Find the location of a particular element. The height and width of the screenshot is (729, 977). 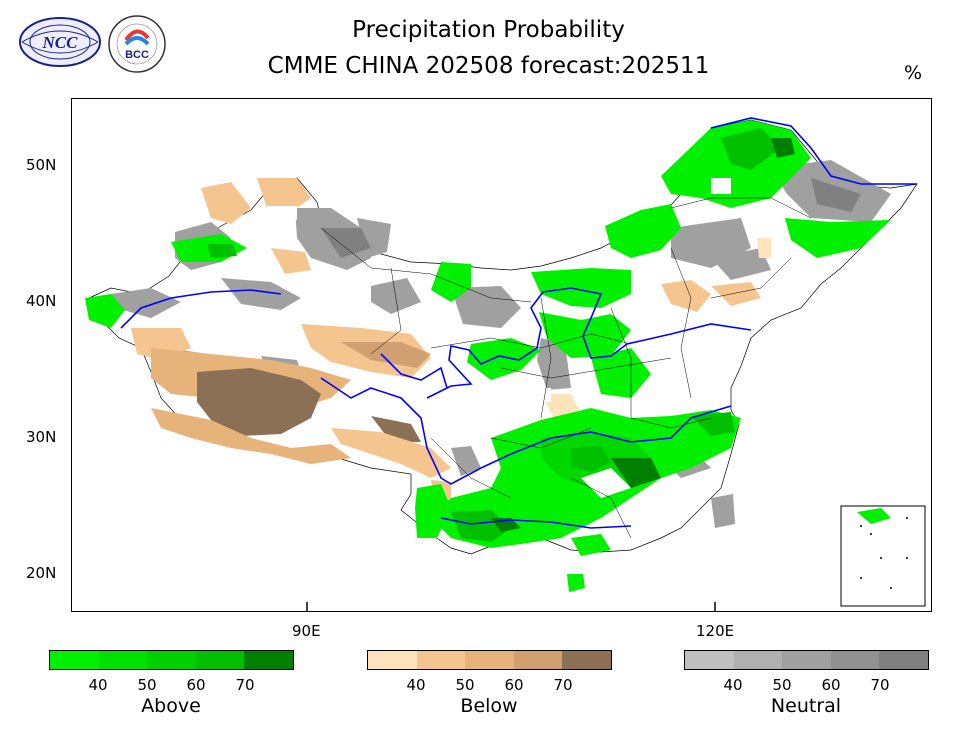

legend-neutral-title: Neutral is located at coordinates (806, 706).